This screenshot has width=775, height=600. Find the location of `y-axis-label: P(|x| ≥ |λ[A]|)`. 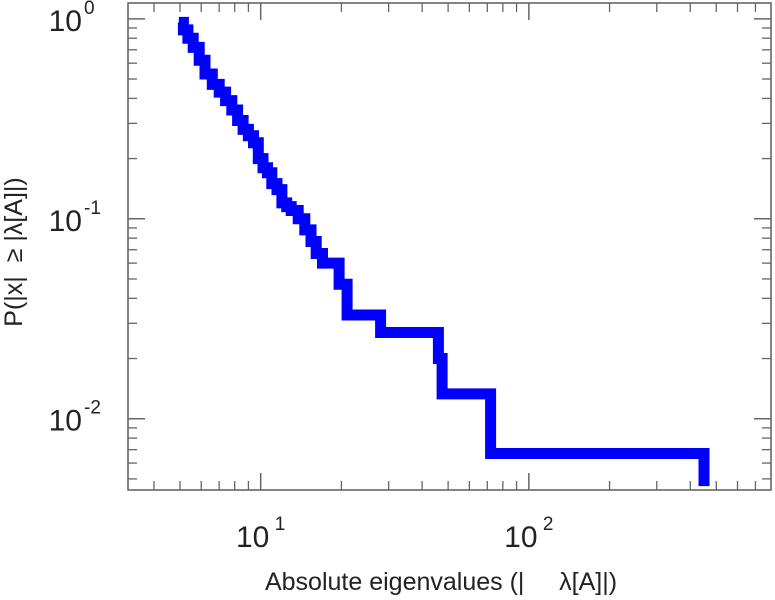

y-axis-label: P(|x| ≥ |λ[A]|) is located at coordinates (14, 251).